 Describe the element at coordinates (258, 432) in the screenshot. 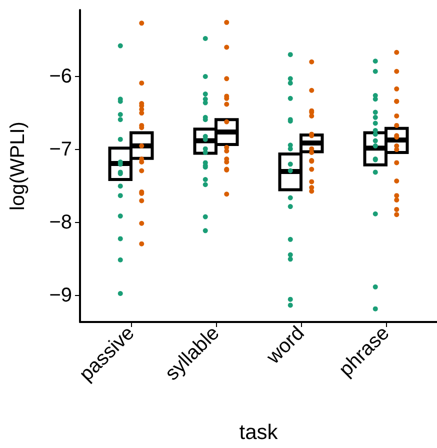

I see `x-axis-title: task` at that location.